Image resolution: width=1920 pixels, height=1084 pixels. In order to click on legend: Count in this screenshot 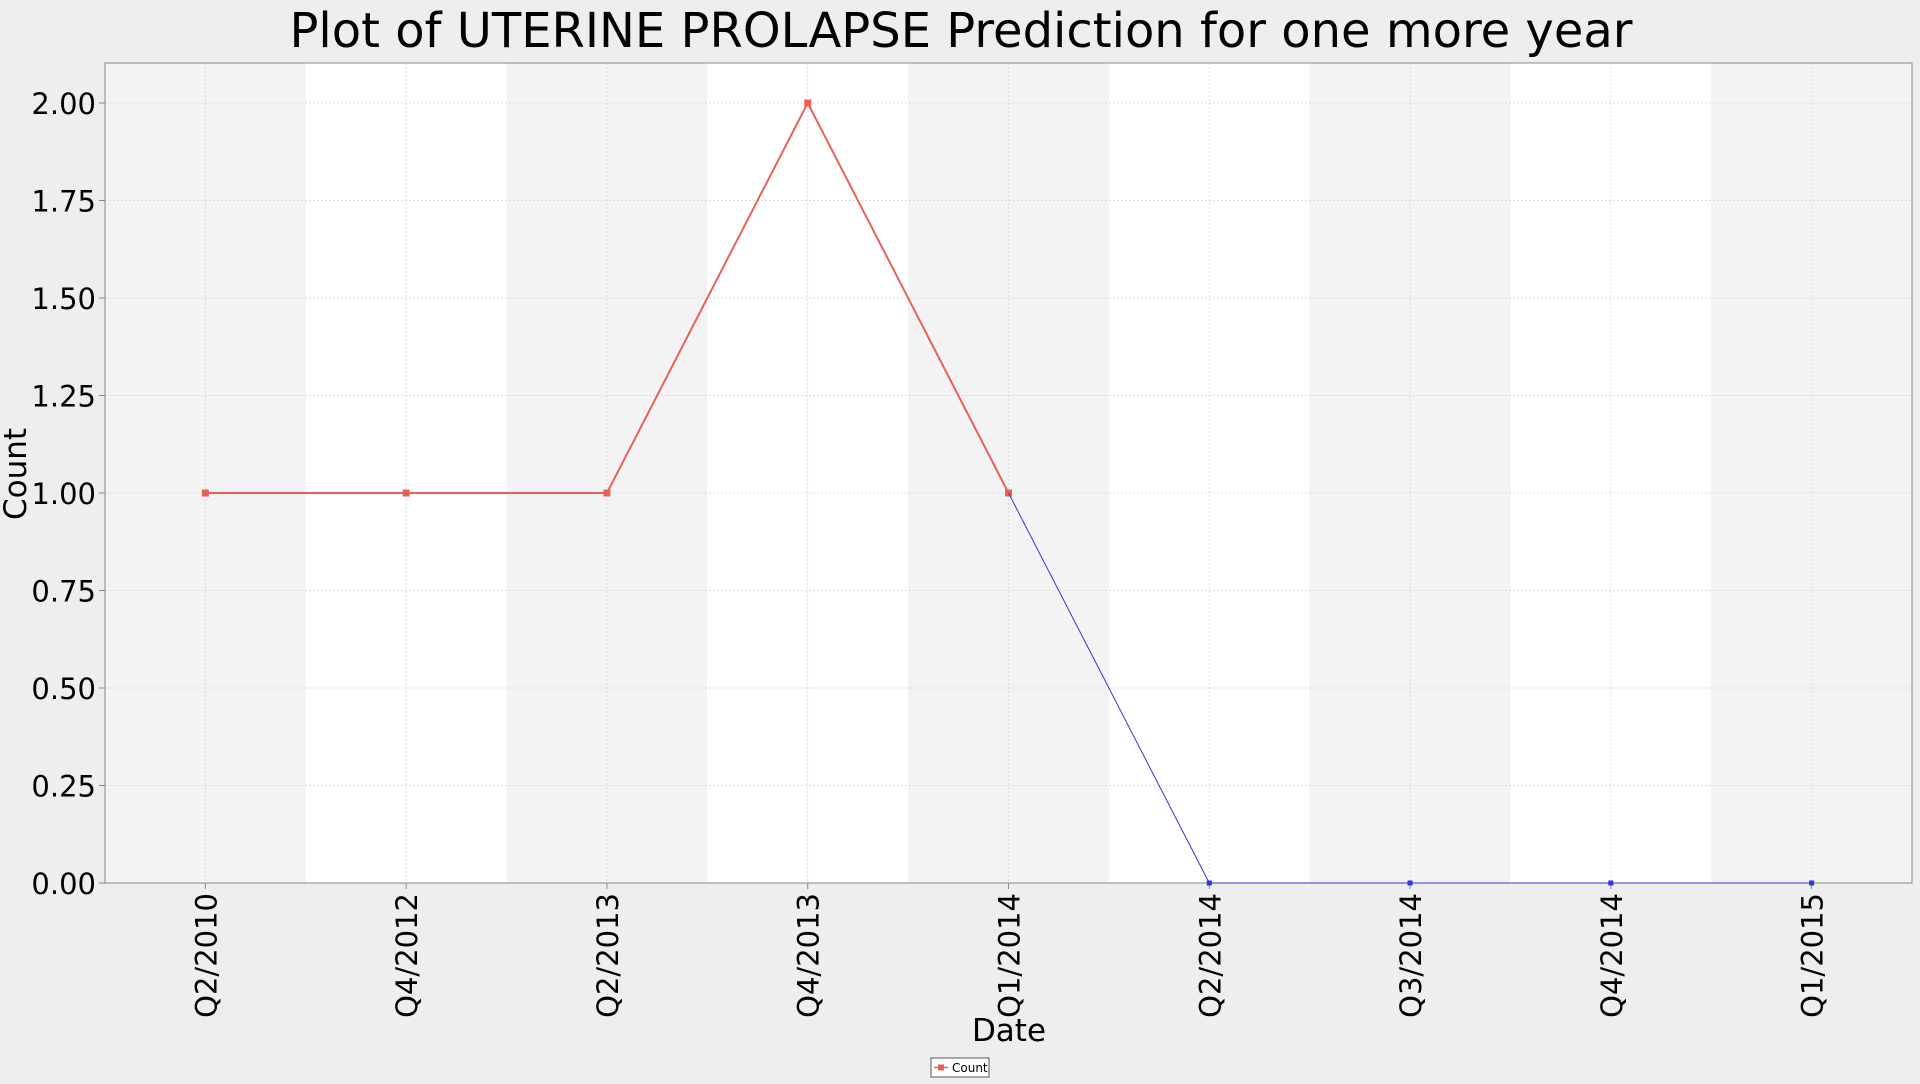, I will do `click(960, 1067)`.